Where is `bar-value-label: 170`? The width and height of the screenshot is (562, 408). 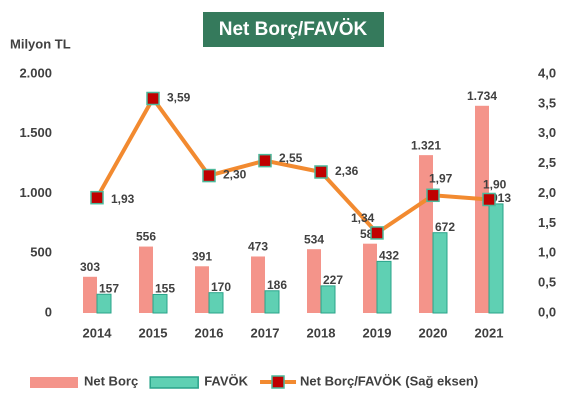 bar-value-label: 170 is located at coordinates (221, 287).